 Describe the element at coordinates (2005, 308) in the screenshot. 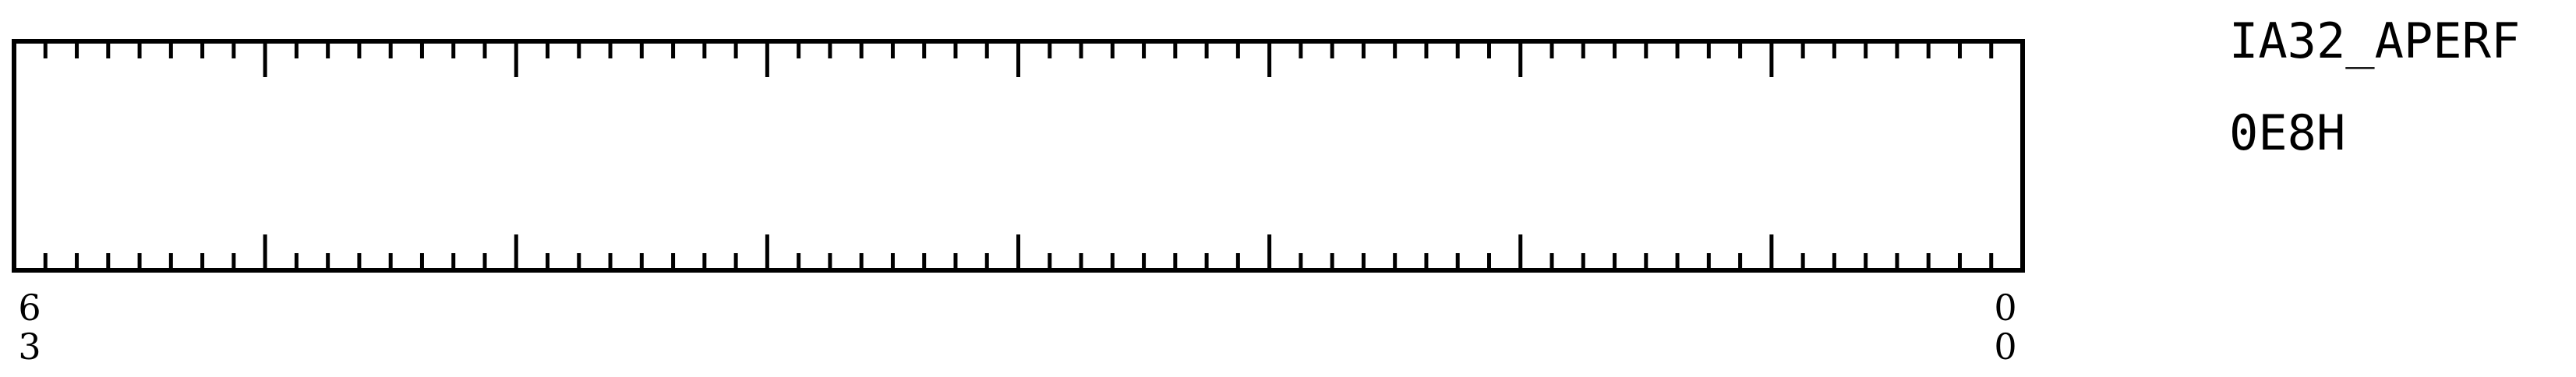

I see `lsb-label-digit-1: 0` at that location.